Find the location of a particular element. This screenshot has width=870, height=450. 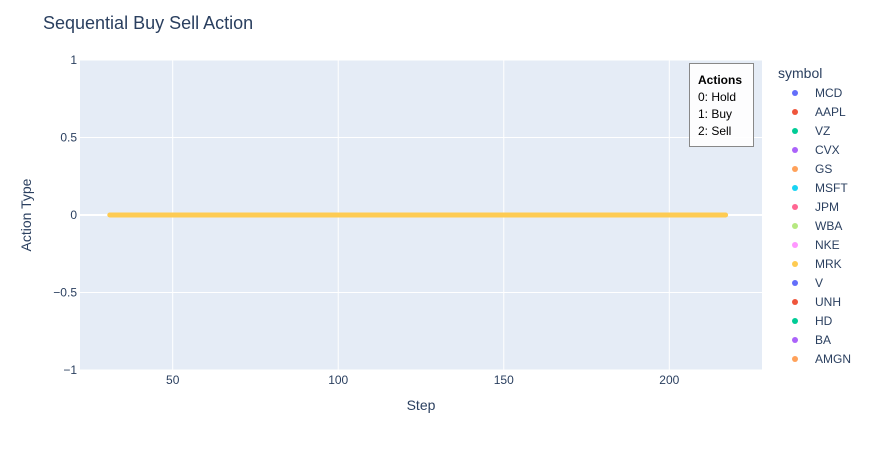

legend-label: GS is located at coordinates (823, 169).